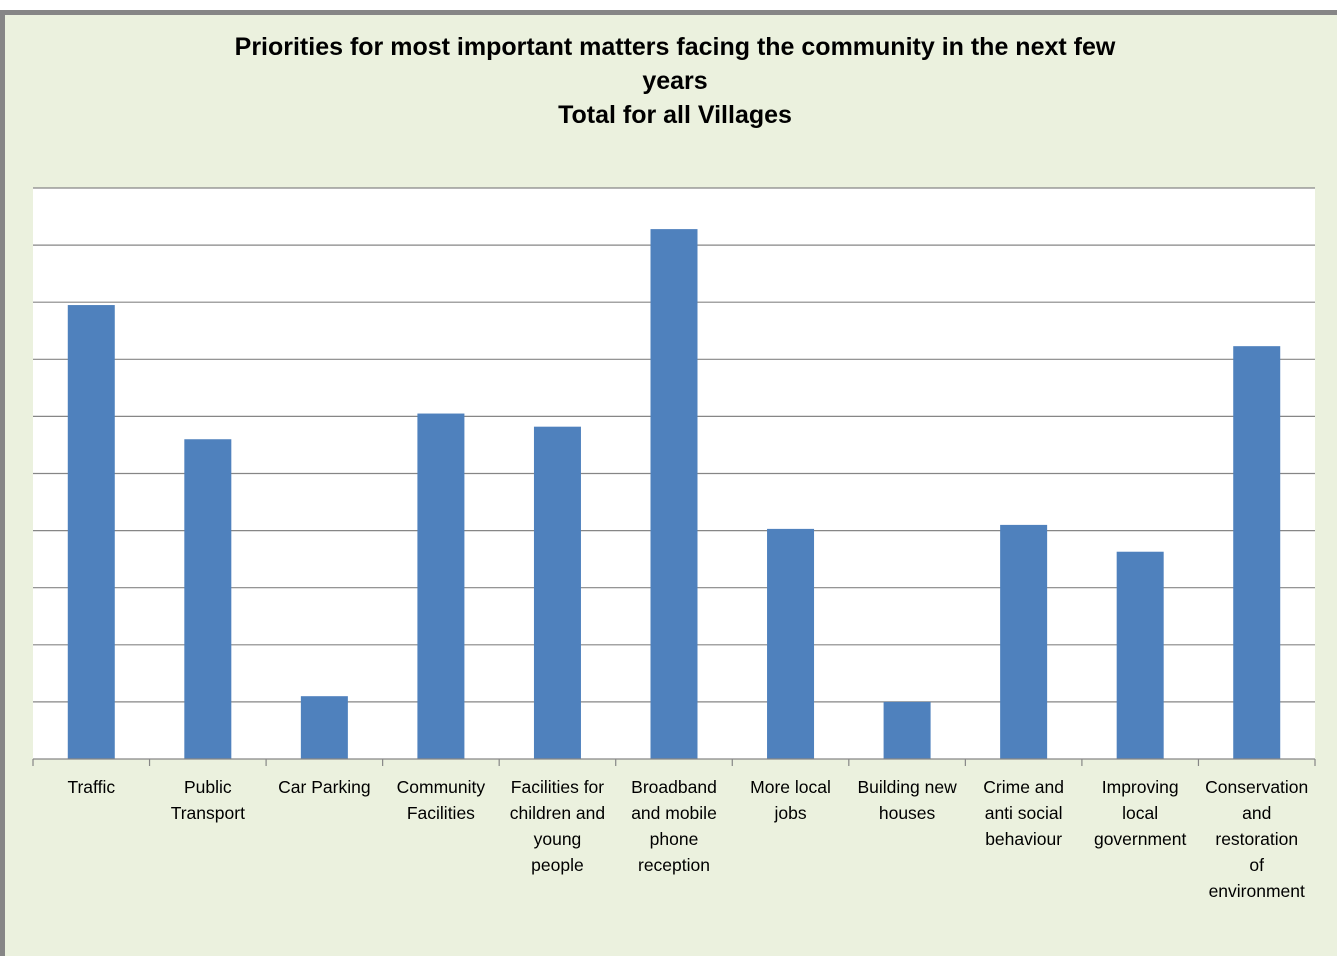 This screenshot has width=1337, height=956. What do you see at coordinates (1023, 813) in the screenshot?
I see `x-tick-label: Crime and anti social behaviour` at bounding box center [1023, 813].